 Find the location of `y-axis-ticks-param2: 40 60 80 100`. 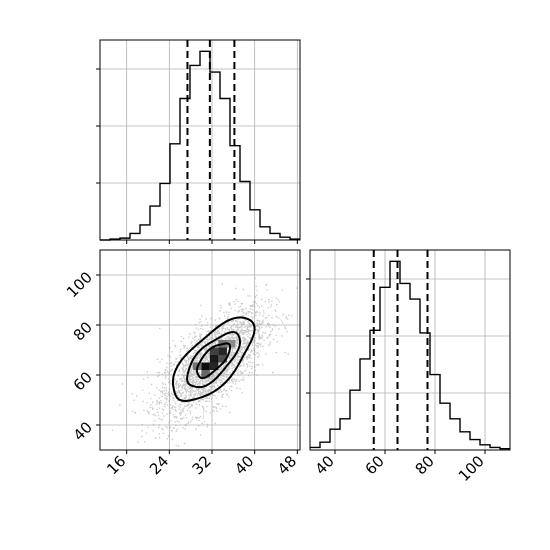

y-axis-ticks-param2: 40 60 80 100 is located at coordinates (81, 356).